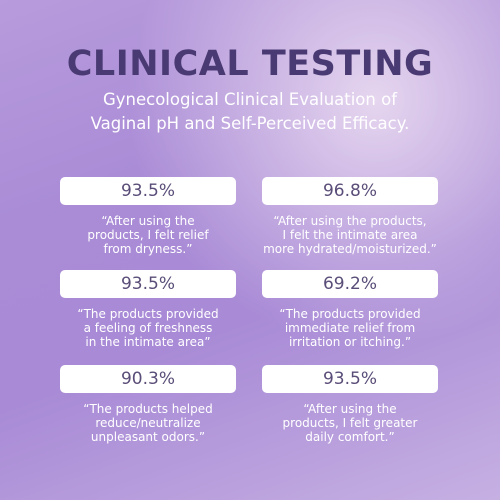 Image resolution: width=500 pixels, height=500 pixels. I want to click on stat-quote-line: daily comfort.”, so click(350, 437).